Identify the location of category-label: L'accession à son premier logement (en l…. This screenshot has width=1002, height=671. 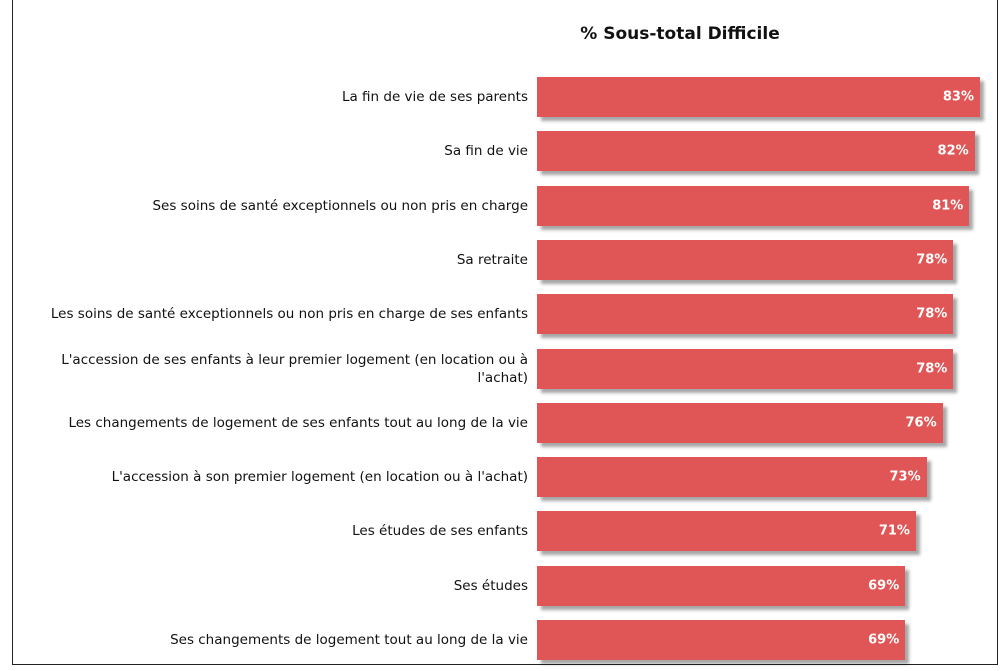
(319, 477).